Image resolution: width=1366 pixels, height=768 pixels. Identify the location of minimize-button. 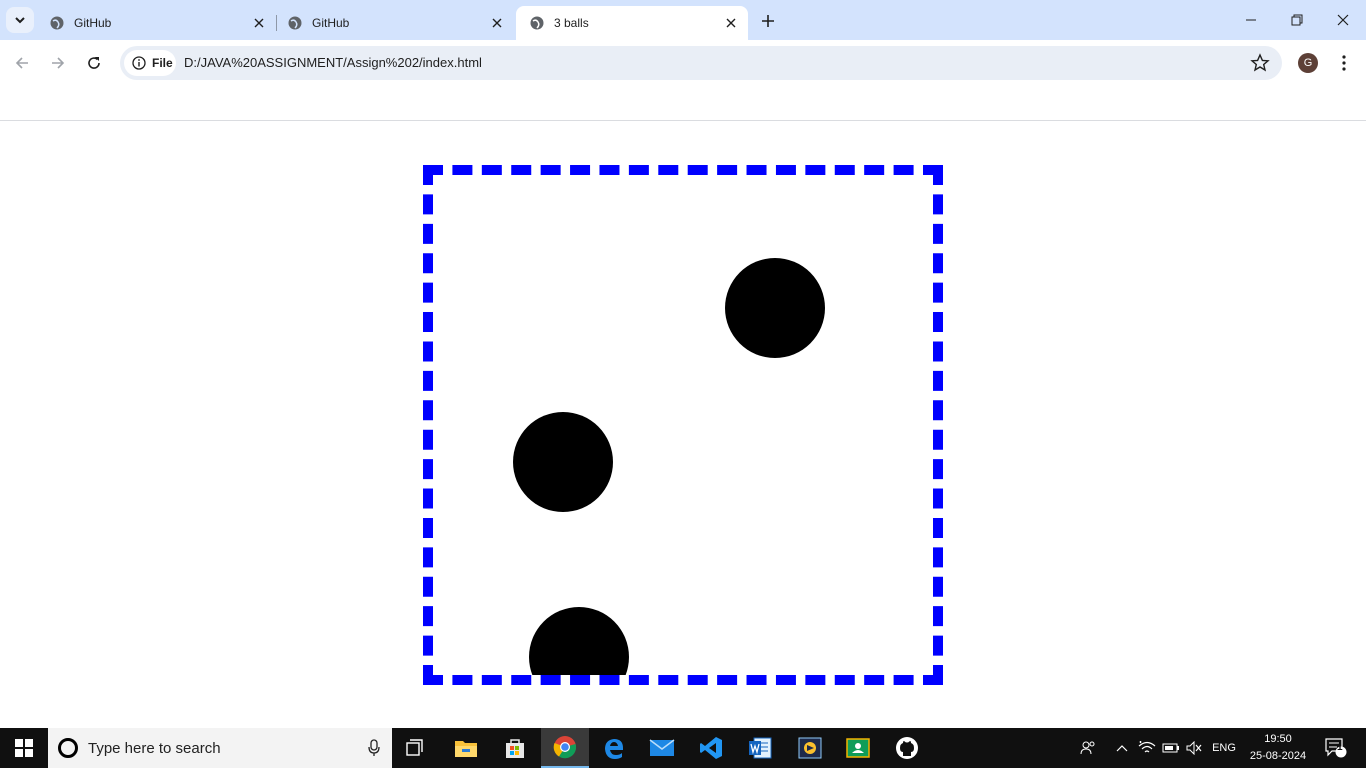
(1251, 20).